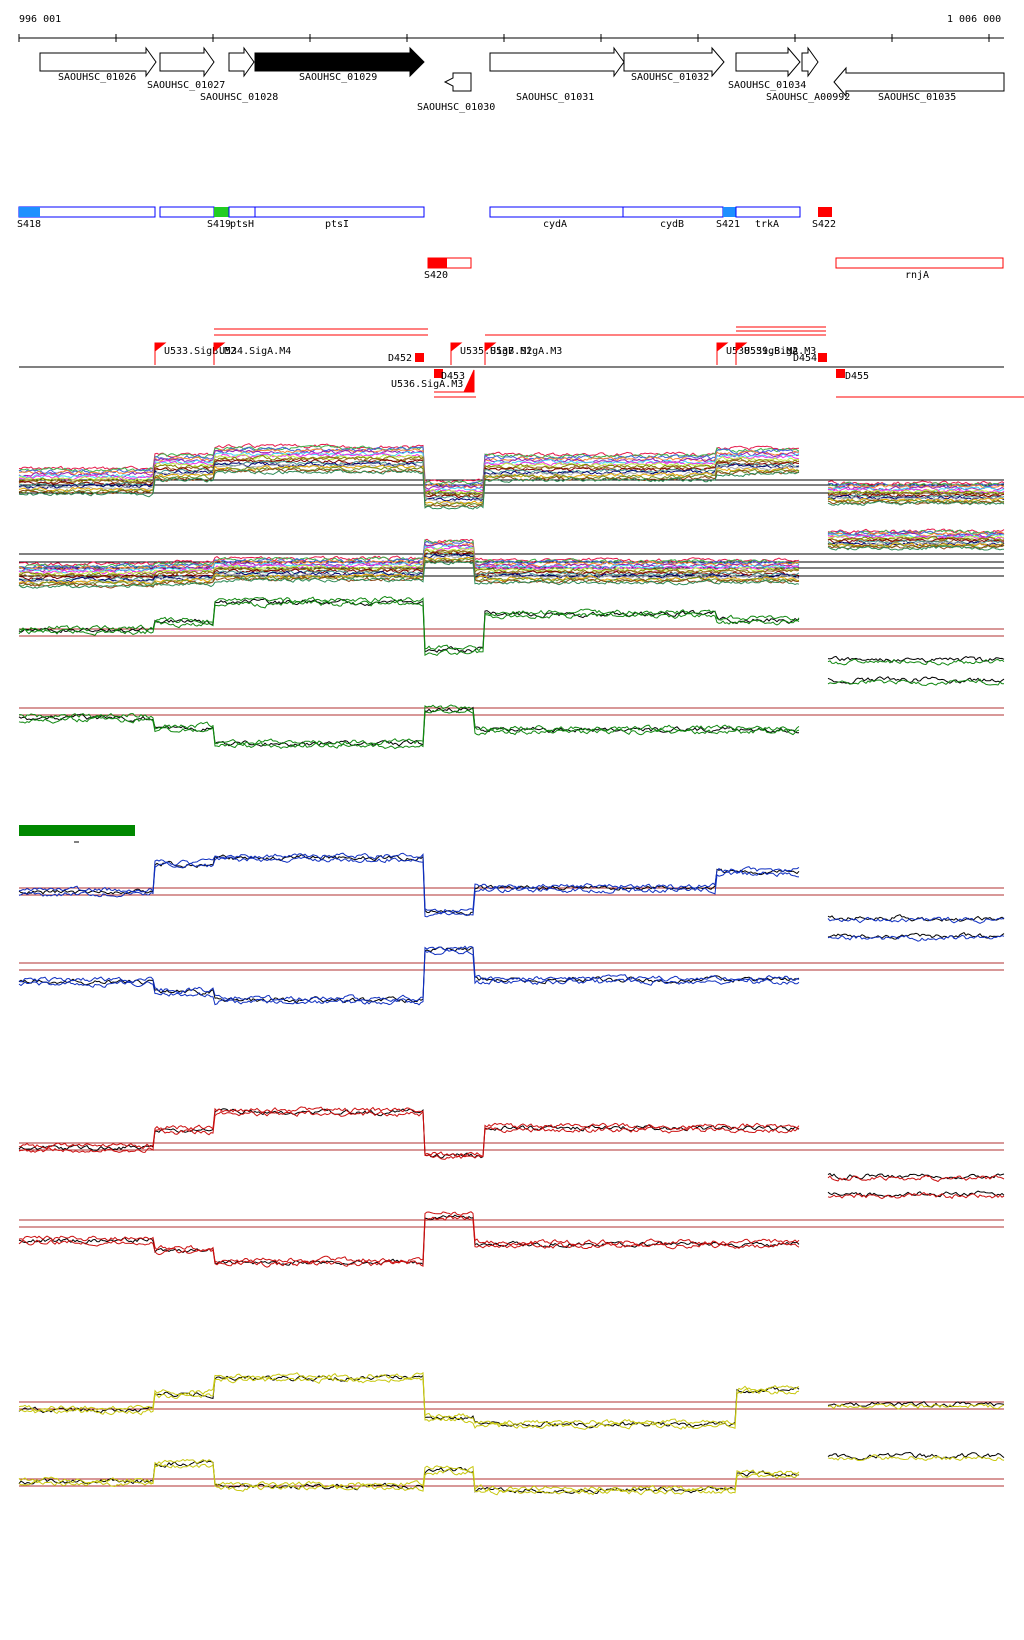  Describe the element at coordinates (219, 224) in the screenshot. I see `segment-label: S419` at that location.